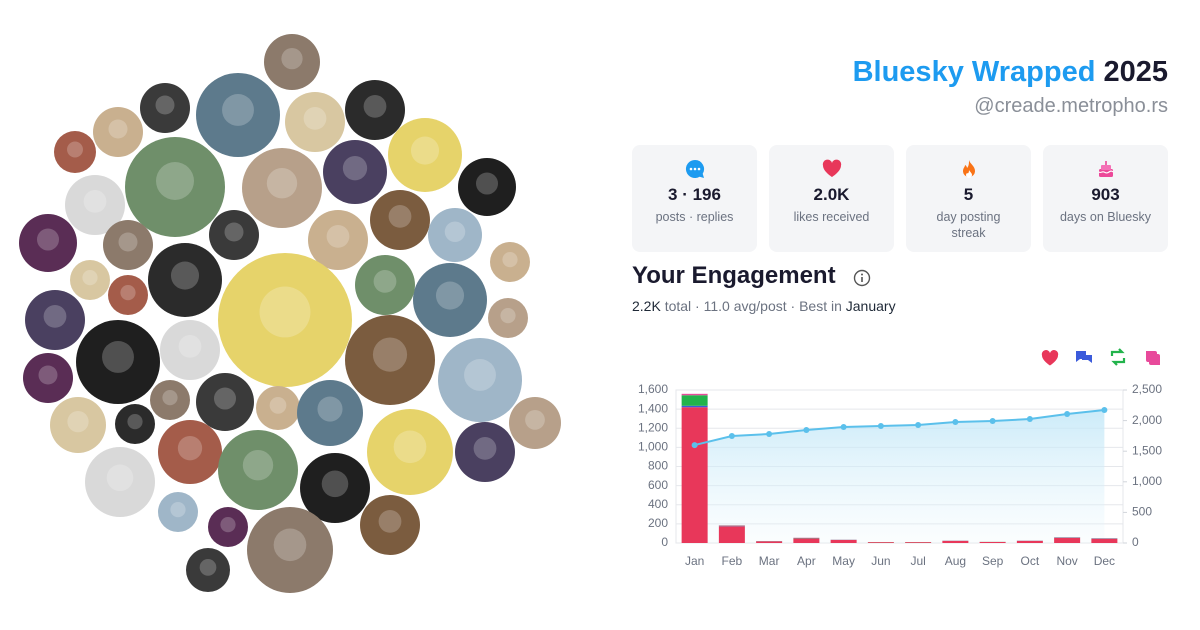  I want to click on stat-label: likes received, so click(831, 217).